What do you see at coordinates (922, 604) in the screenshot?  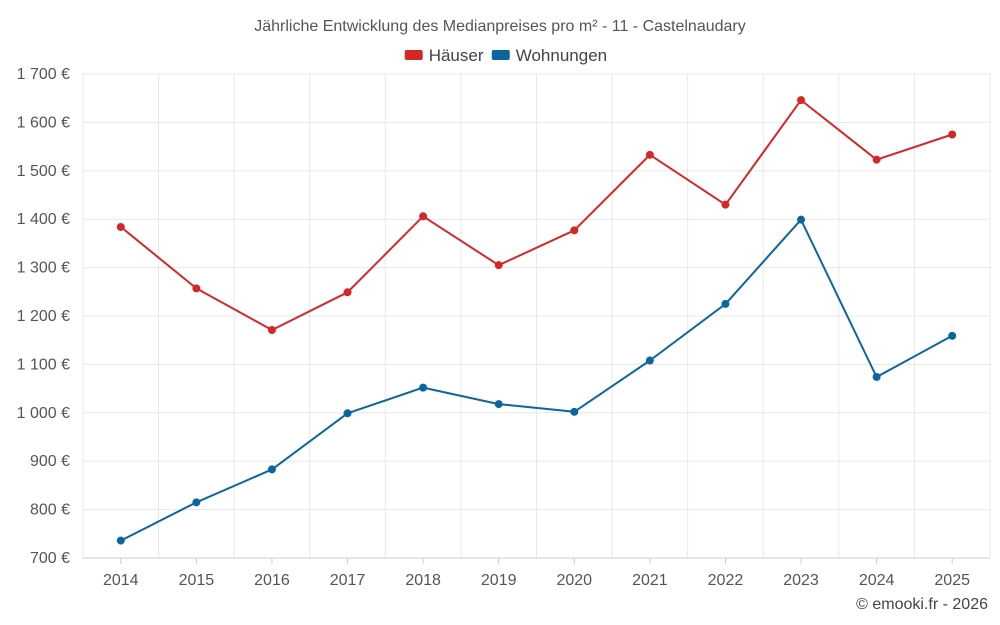 I see `credit-text: © emooki.fr - 2026` at bounding box center [922, 604].